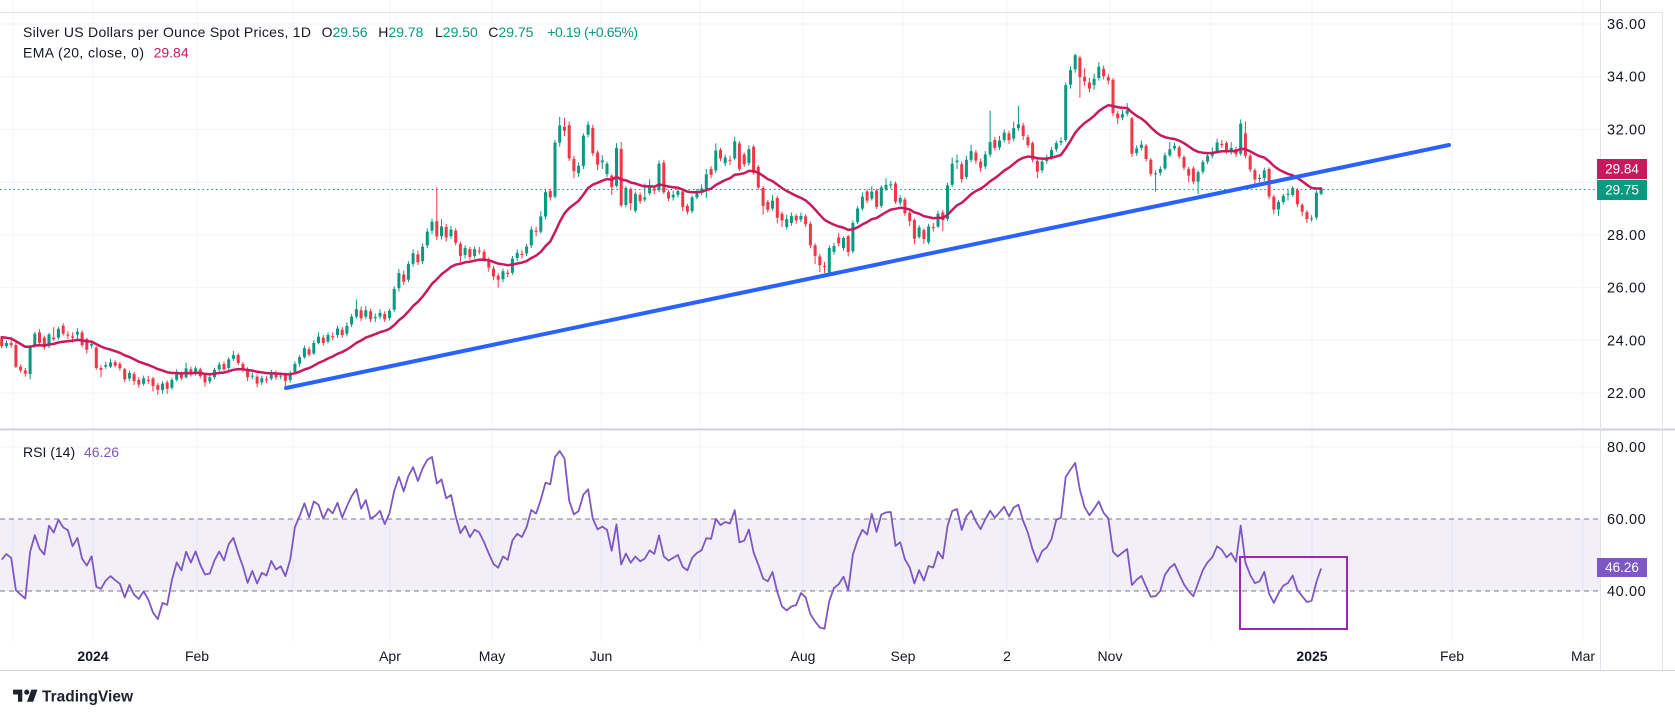 This screenshot has height=718, width=1675. Describe the element at coordinates (510, 32) in the screenshot. I see `svg-text: C29.75` at that location.